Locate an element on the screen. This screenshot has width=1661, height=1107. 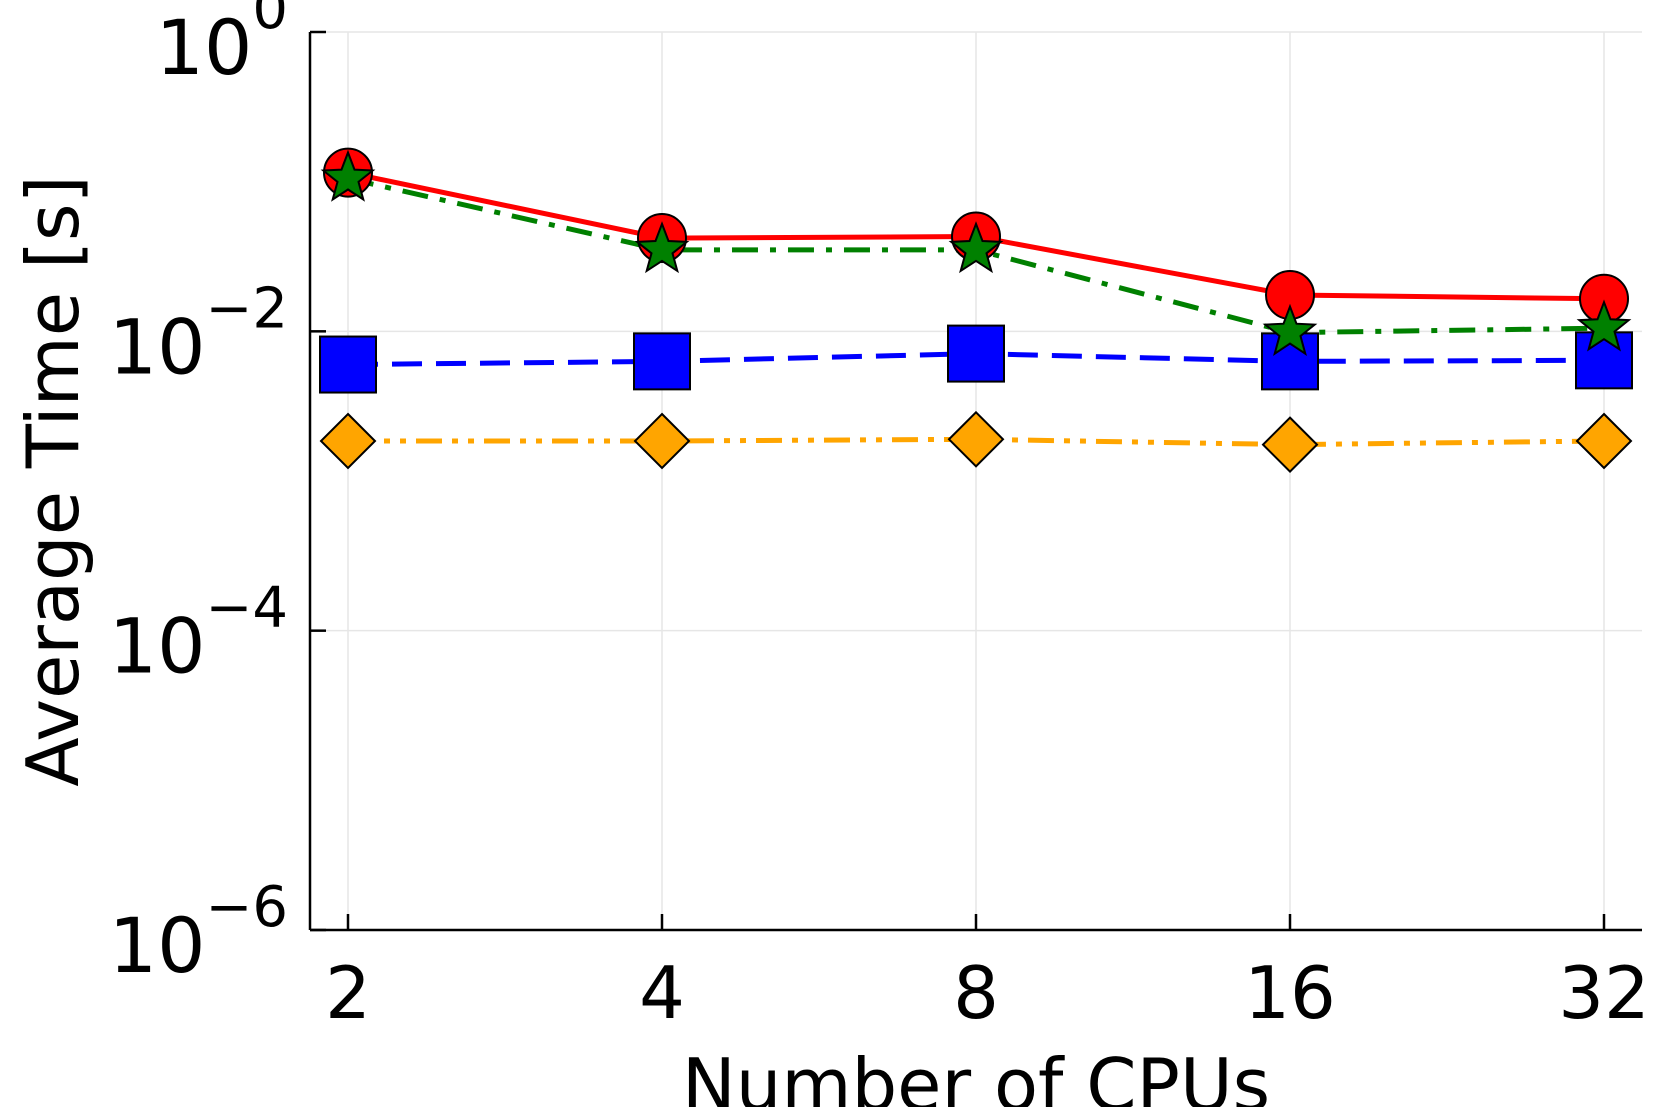
y-axis-title: Average Time [s] is located at coordinates (53, 480).